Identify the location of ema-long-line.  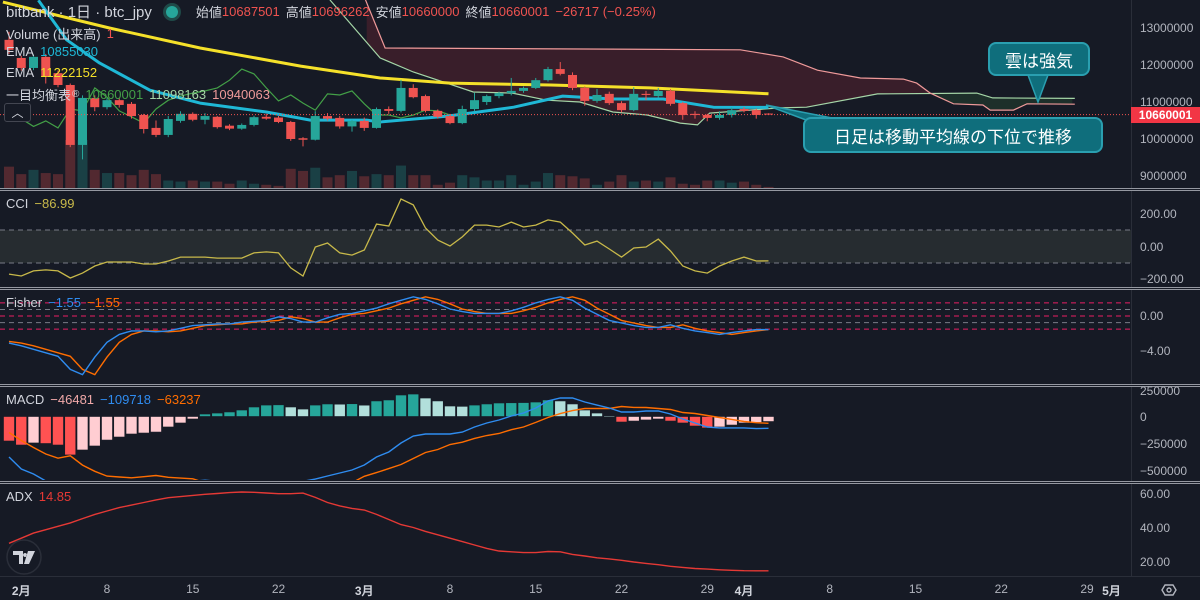
(385, 48).